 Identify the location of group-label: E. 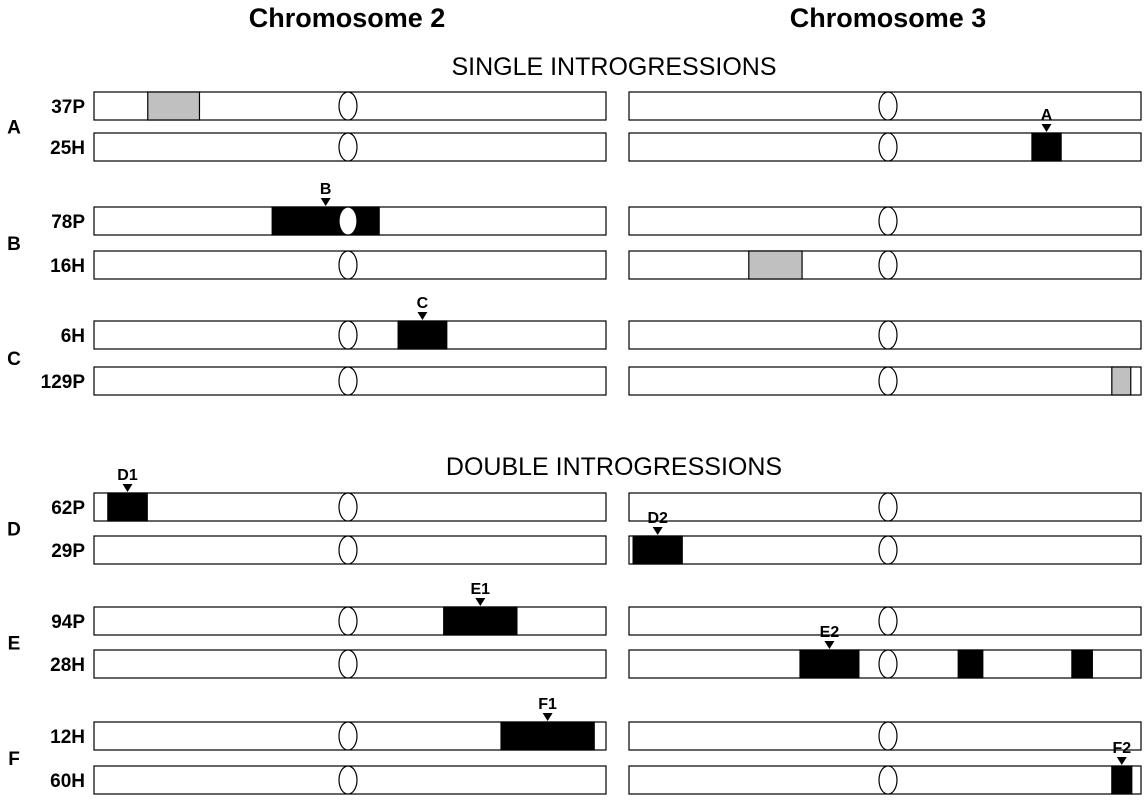
(14, 644).